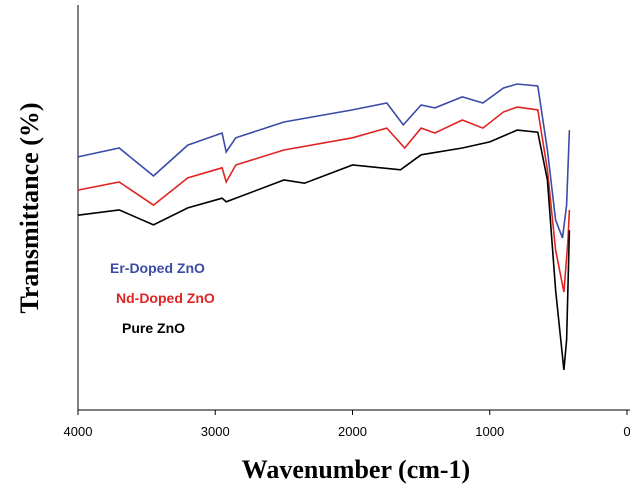 The image size is (630, 494). What do you see at coordinates (29, 207) in the screenshot?
I see `y-axis-title: Transmittance (%)` at bounding box center [29, 207].